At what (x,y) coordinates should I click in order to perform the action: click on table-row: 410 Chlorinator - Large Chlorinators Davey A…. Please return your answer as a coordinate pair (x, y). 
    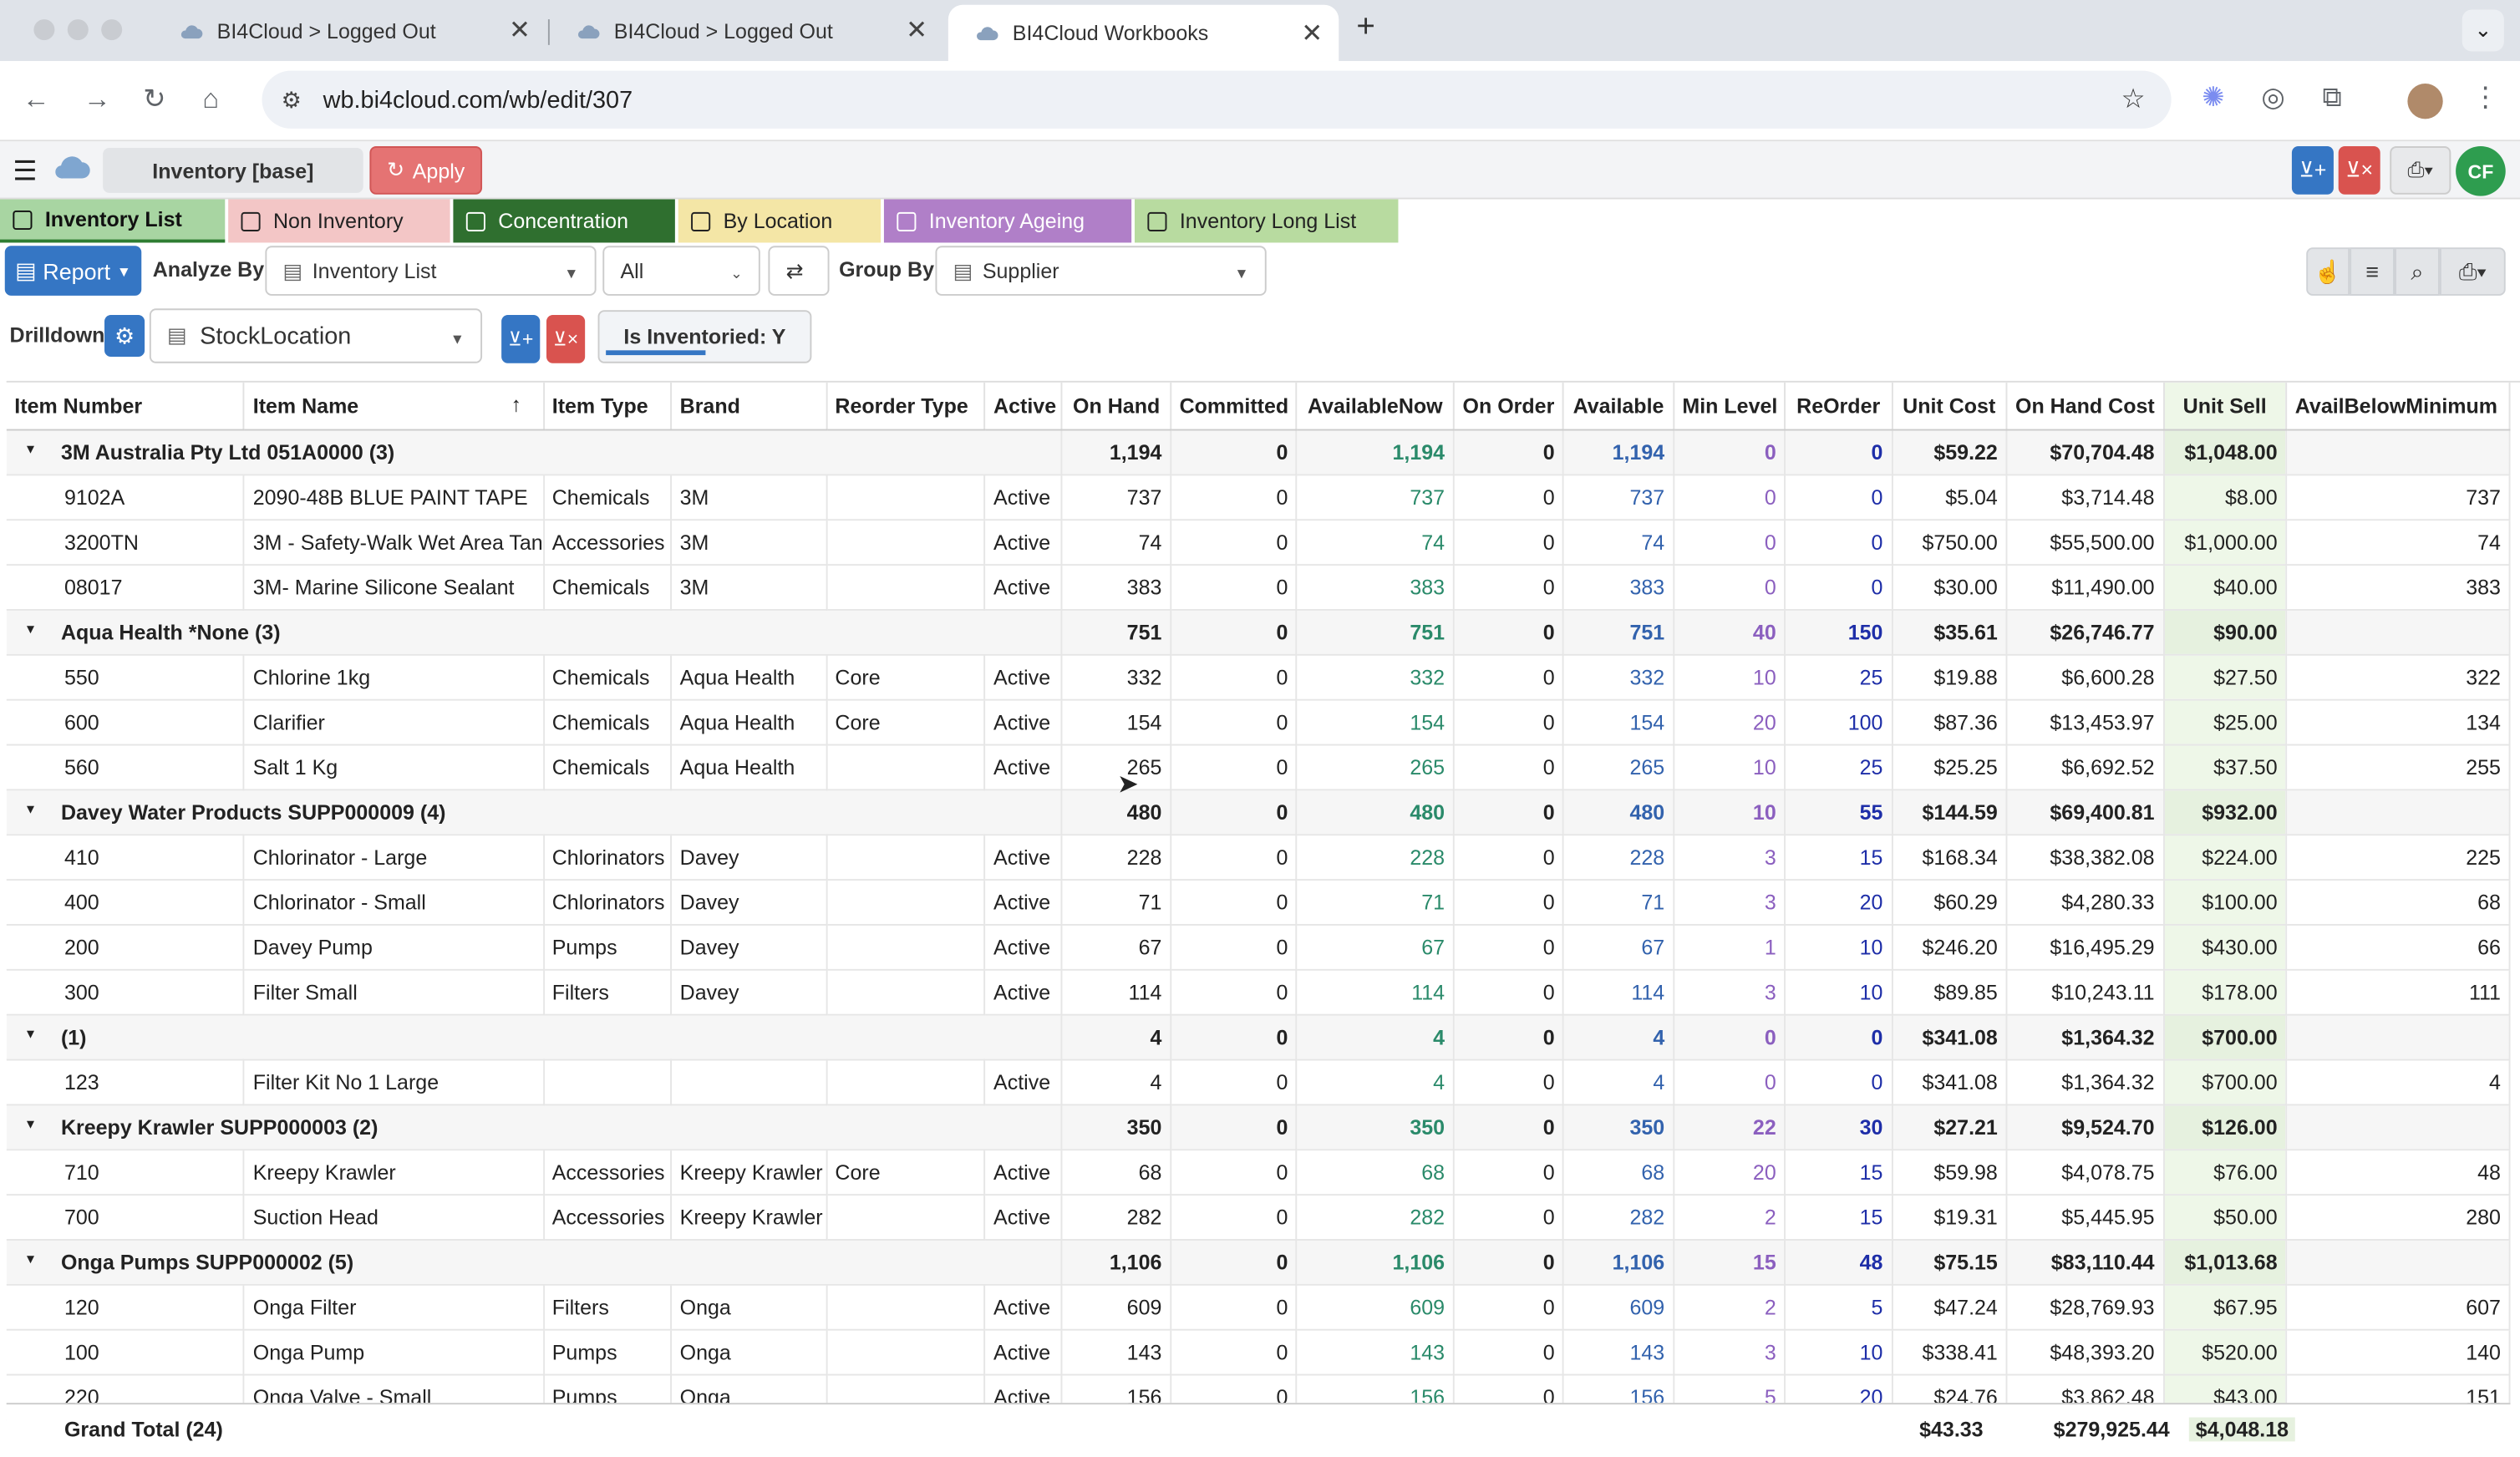
    Looking at the image, I should click on (1258, 857).